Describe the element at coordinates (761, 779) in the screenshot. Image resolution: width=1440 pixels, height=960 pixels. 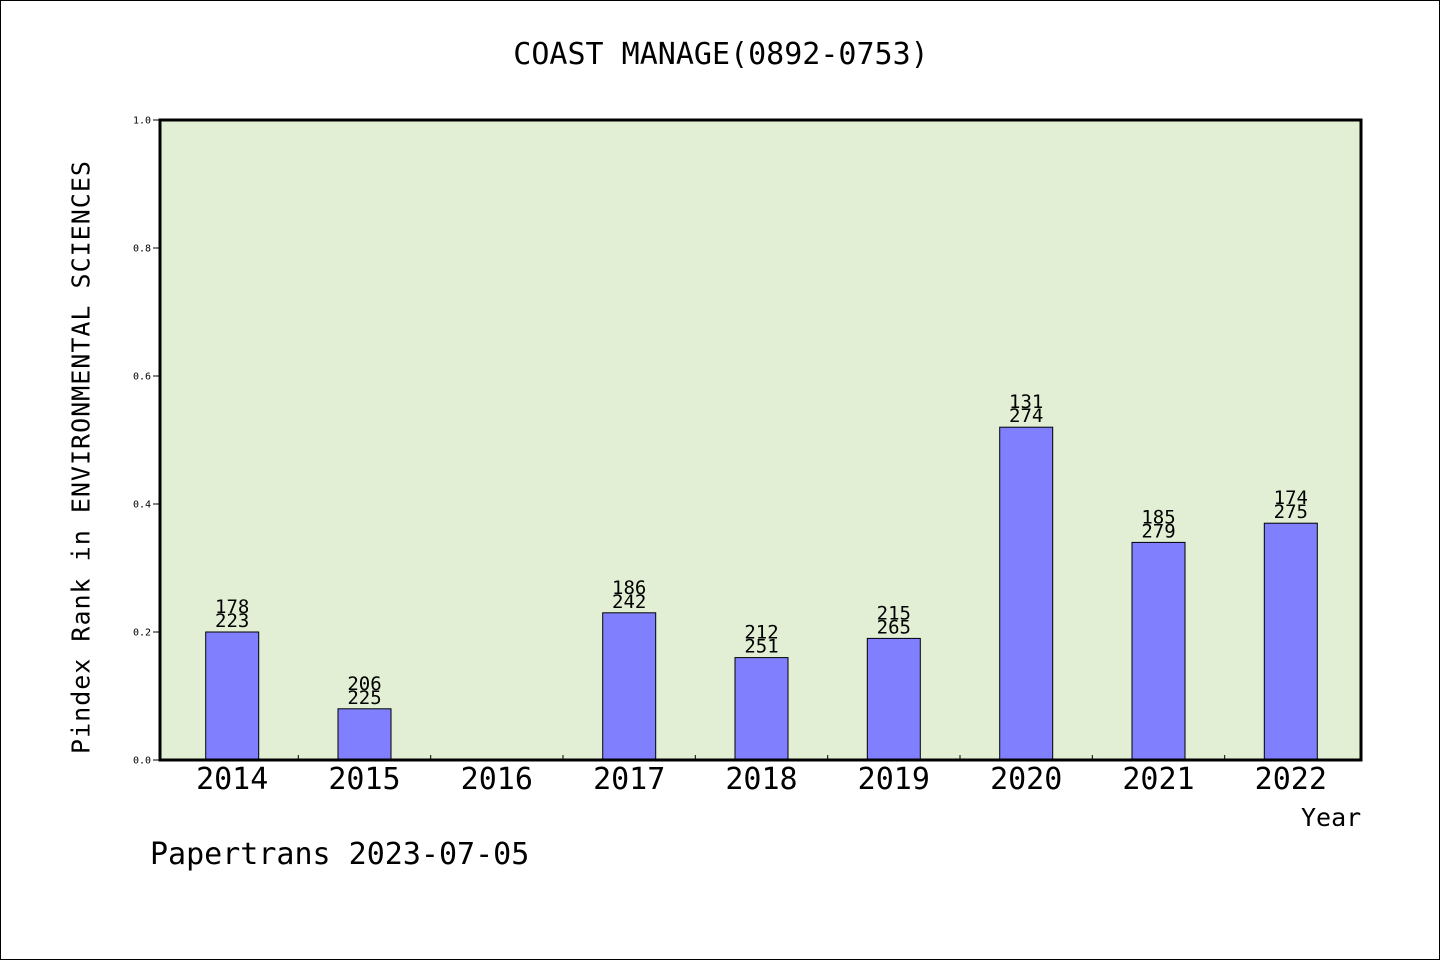
I see `x-tick-label-2018: 2018` at that location.